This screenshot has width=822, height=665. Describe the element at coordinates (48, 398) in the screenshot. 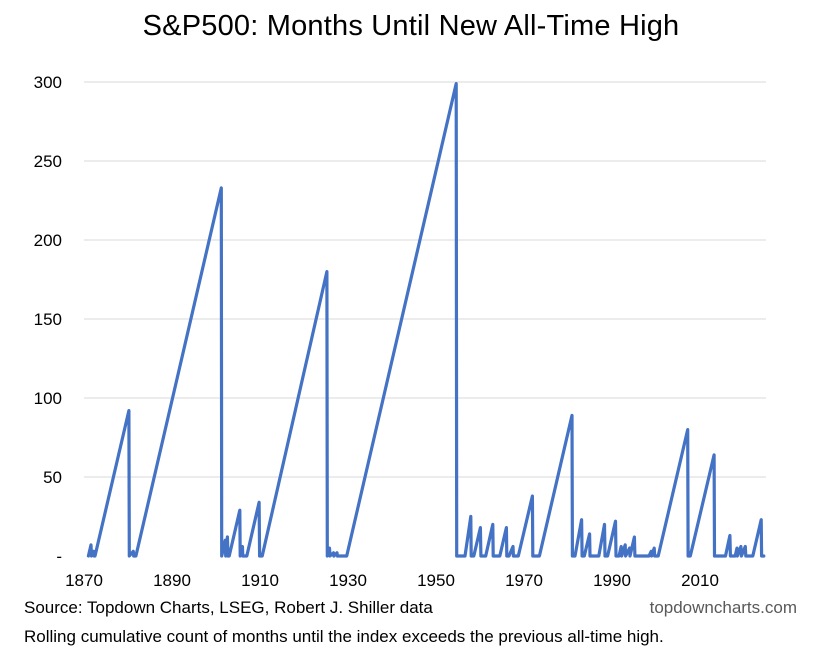

I see `y-tick-label: 100` at that location.